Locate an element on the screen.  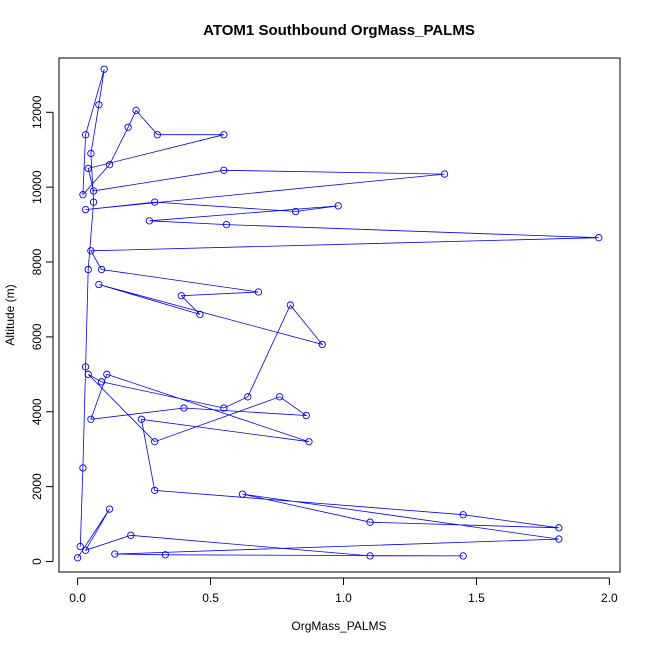
x-tick-label: 0.5 is located at coordinates (210, 598).